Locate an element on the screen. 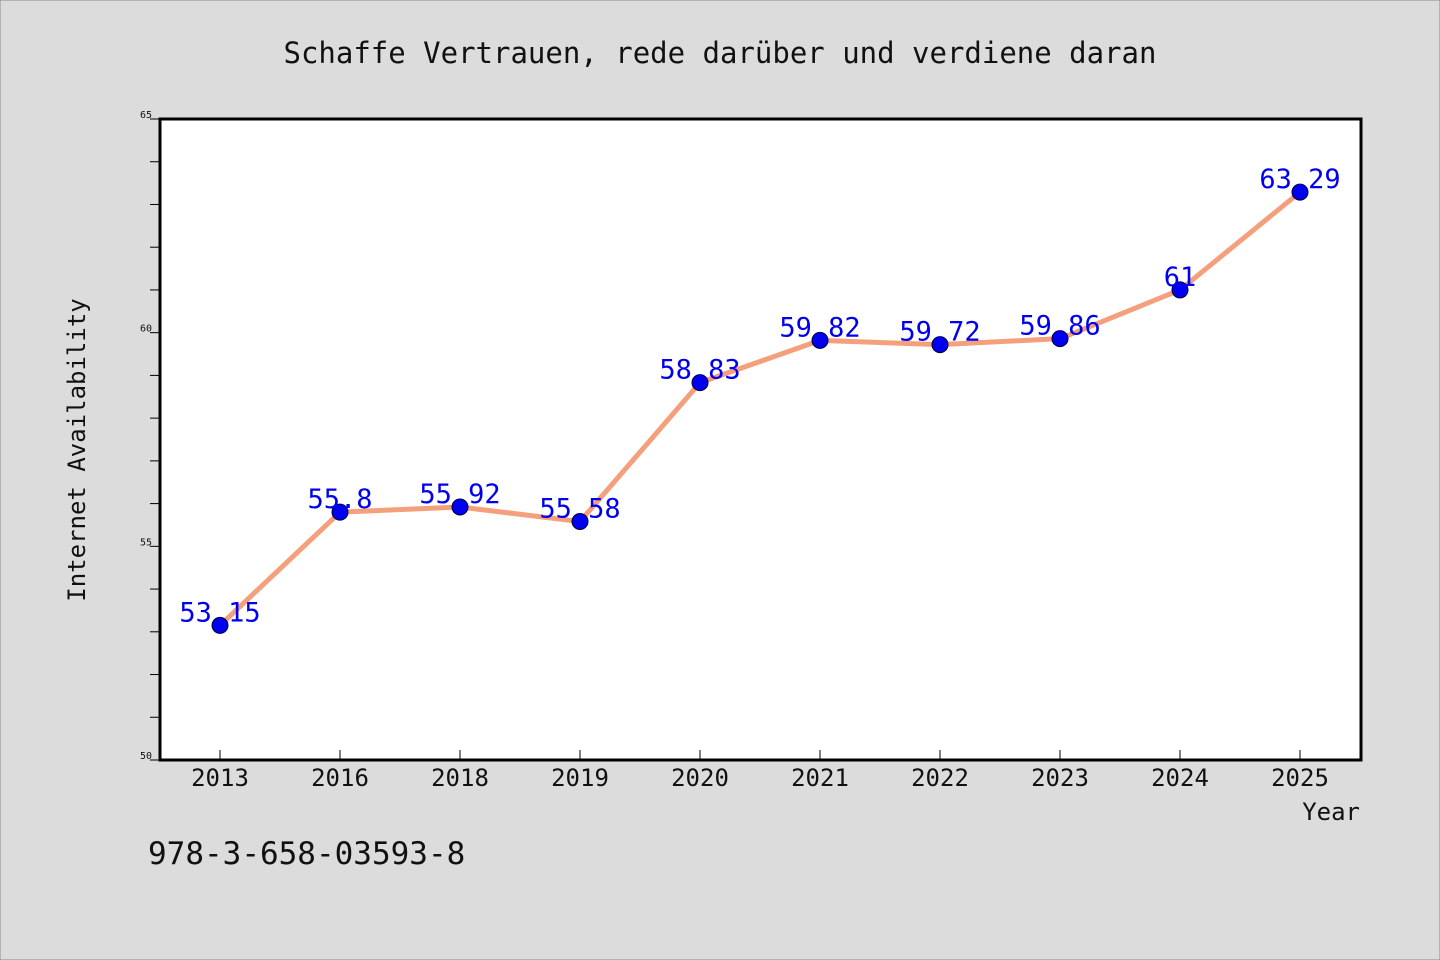  x-tick-label: 2022 is located at coordinates (940, 778).